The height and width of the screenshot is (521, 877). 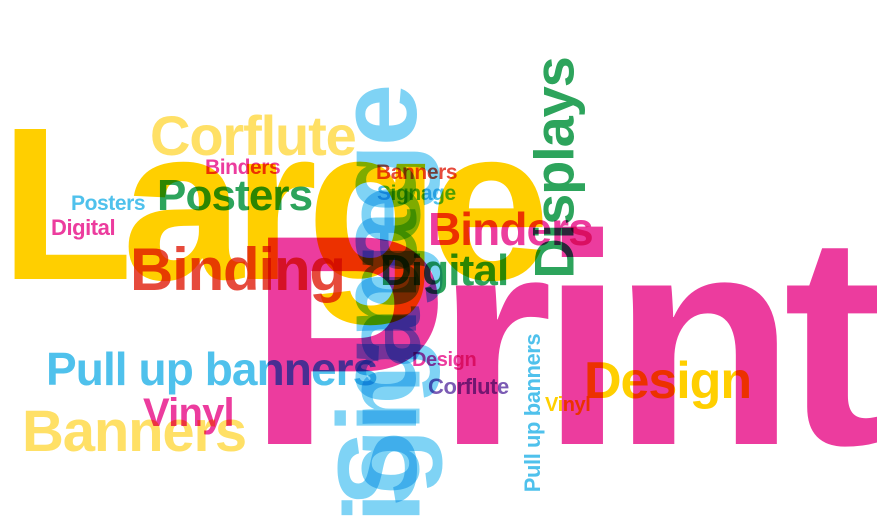 I want to click on word-design-big: Design, so click(x=668, y=381).